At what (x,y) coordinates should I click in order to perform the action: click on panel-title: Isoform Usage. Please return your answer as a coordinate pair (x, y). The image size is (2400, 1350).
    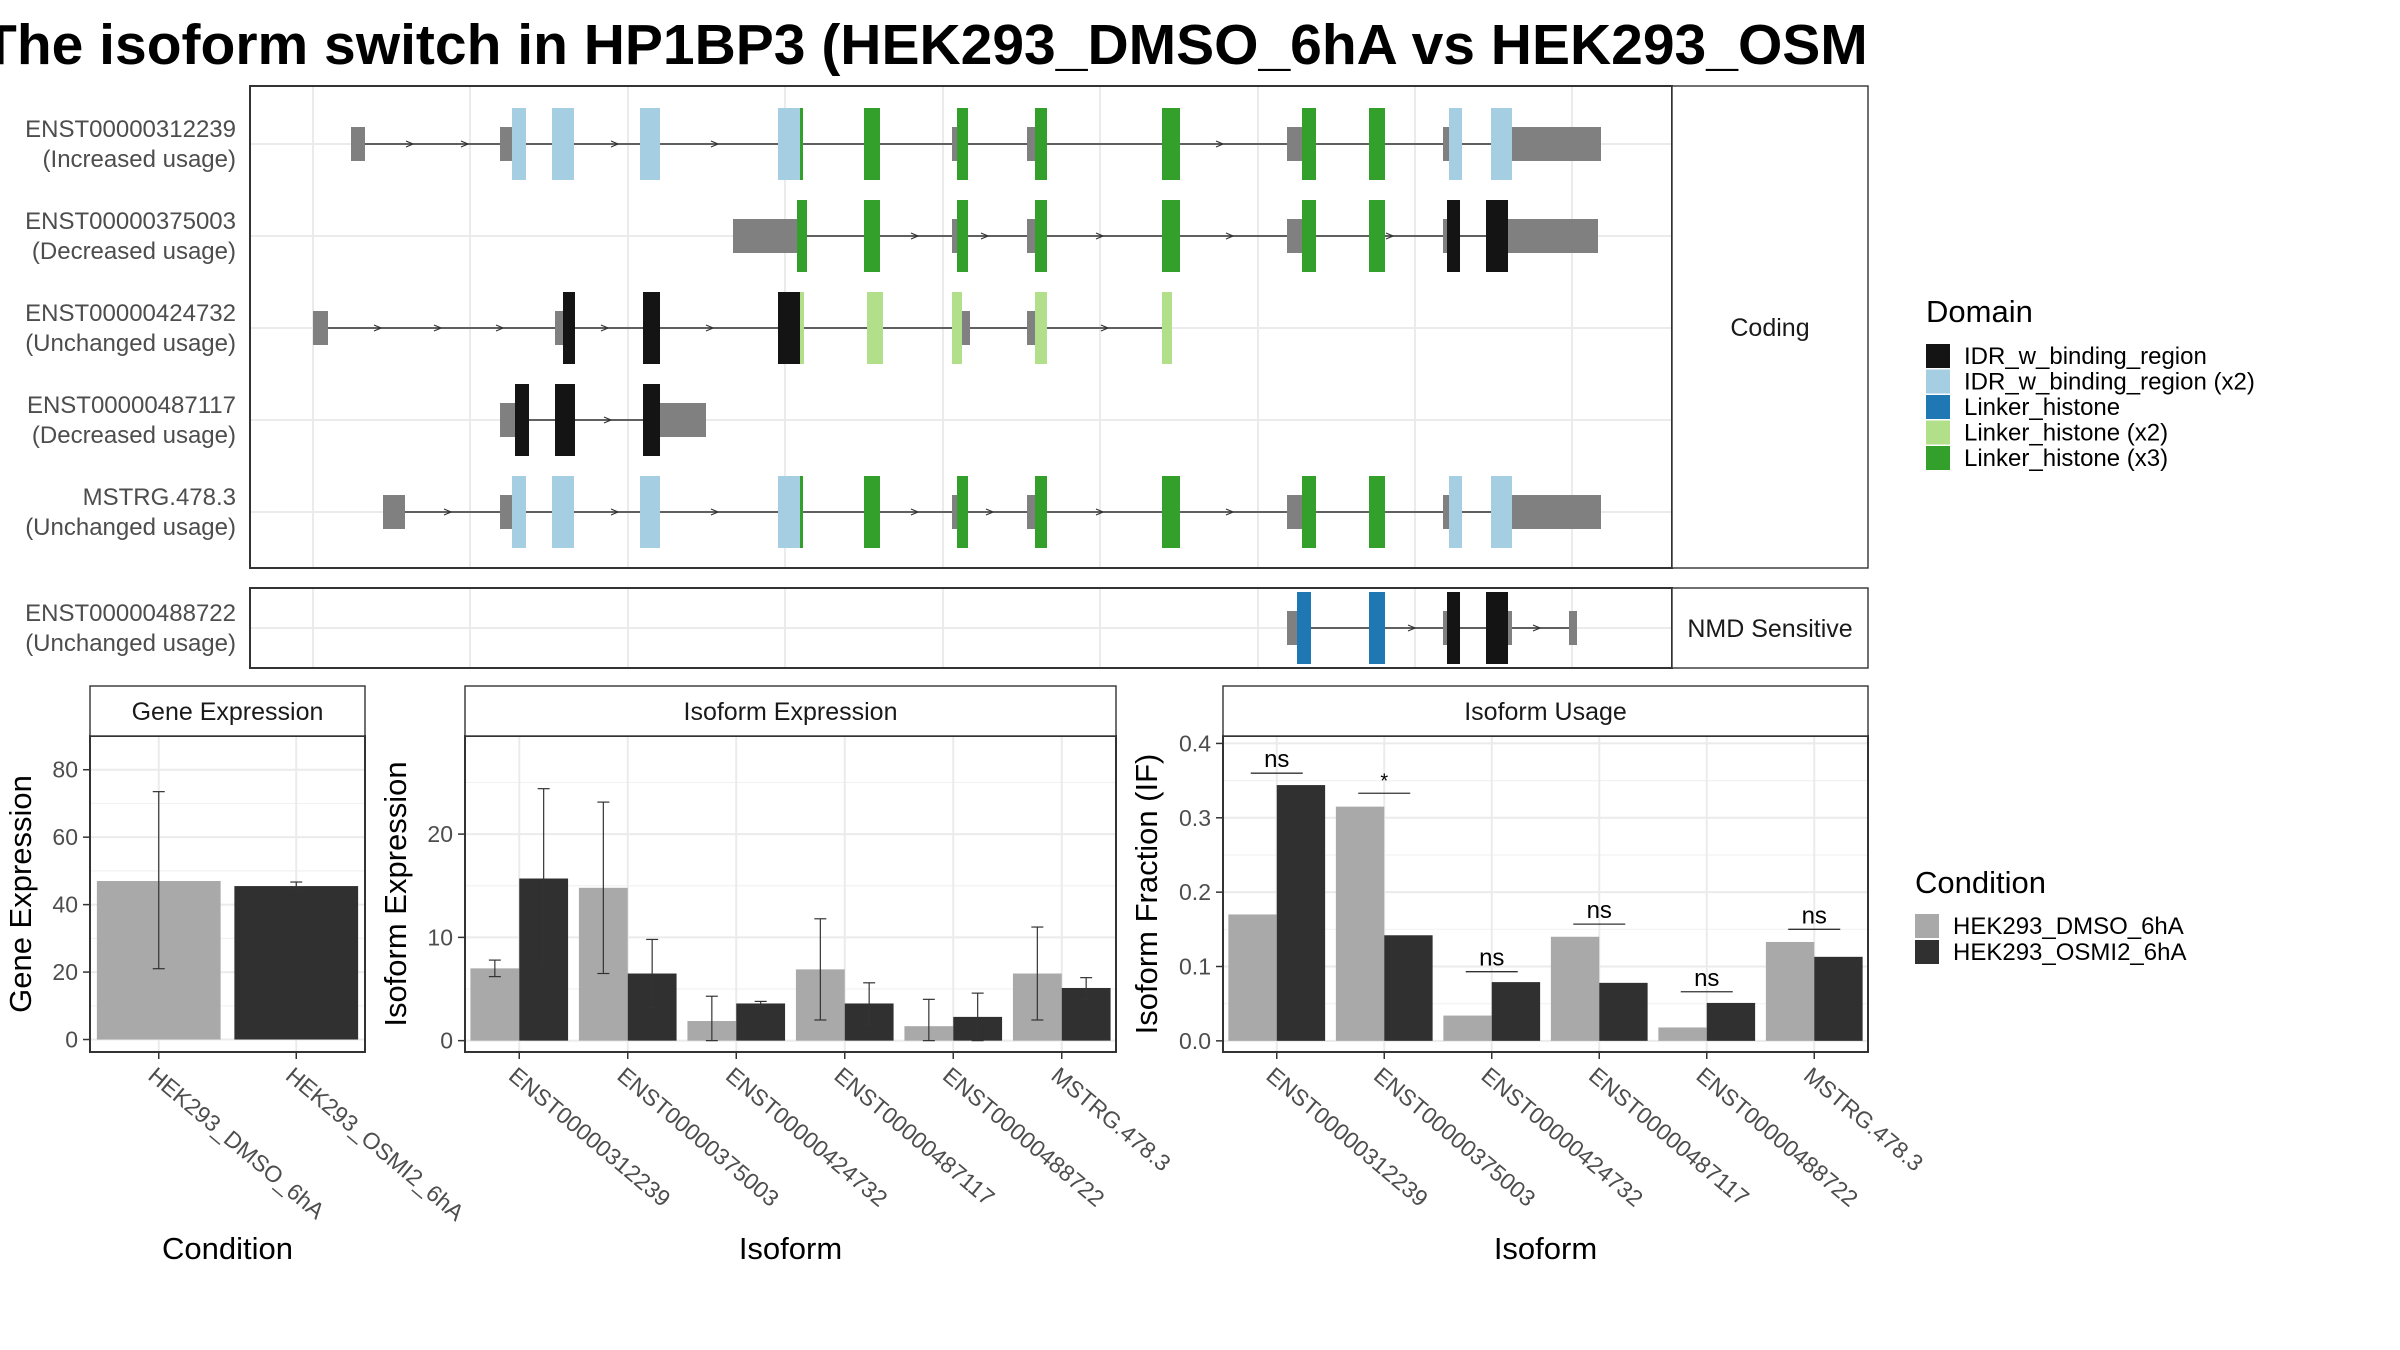
    Looking at the image, I should click on (1545, 712).